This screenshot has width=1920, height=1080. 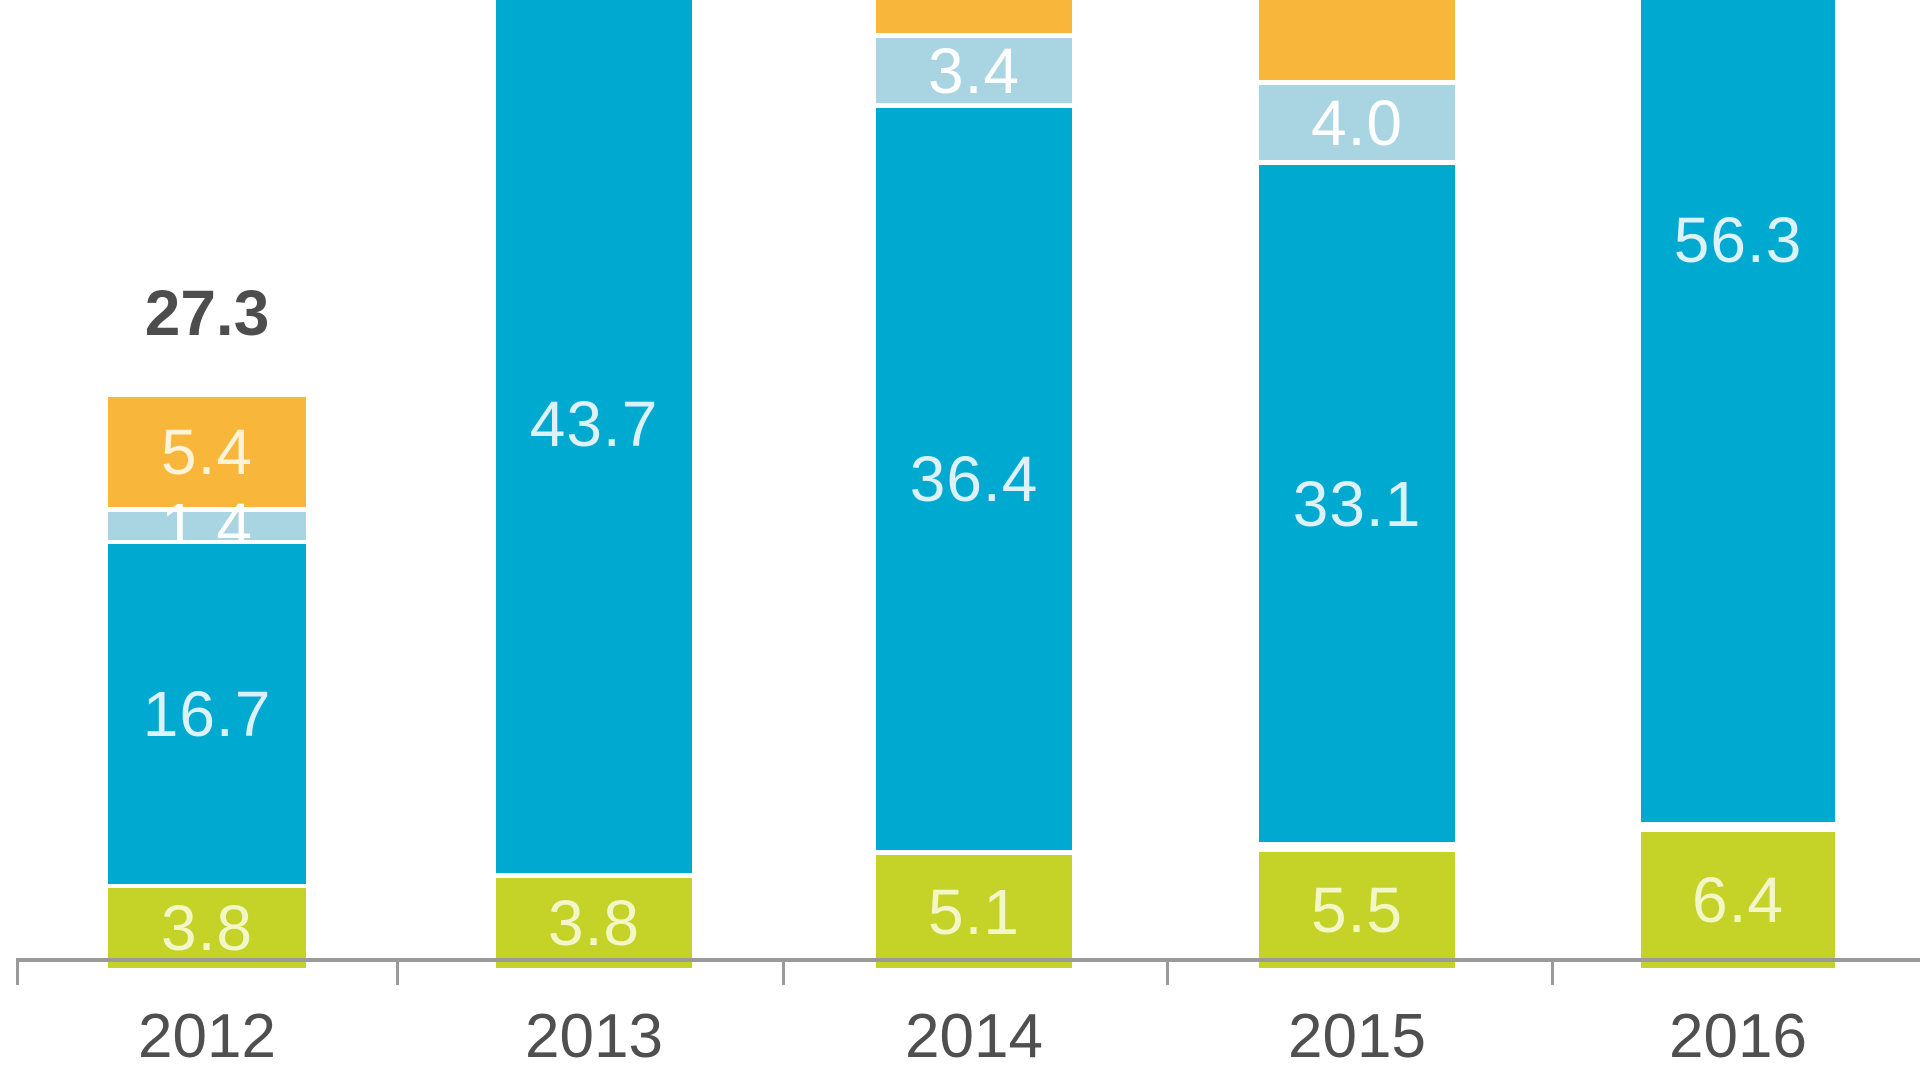 I want to click on x-axis-label-2014: 2014, so click(x=974, y=1036).